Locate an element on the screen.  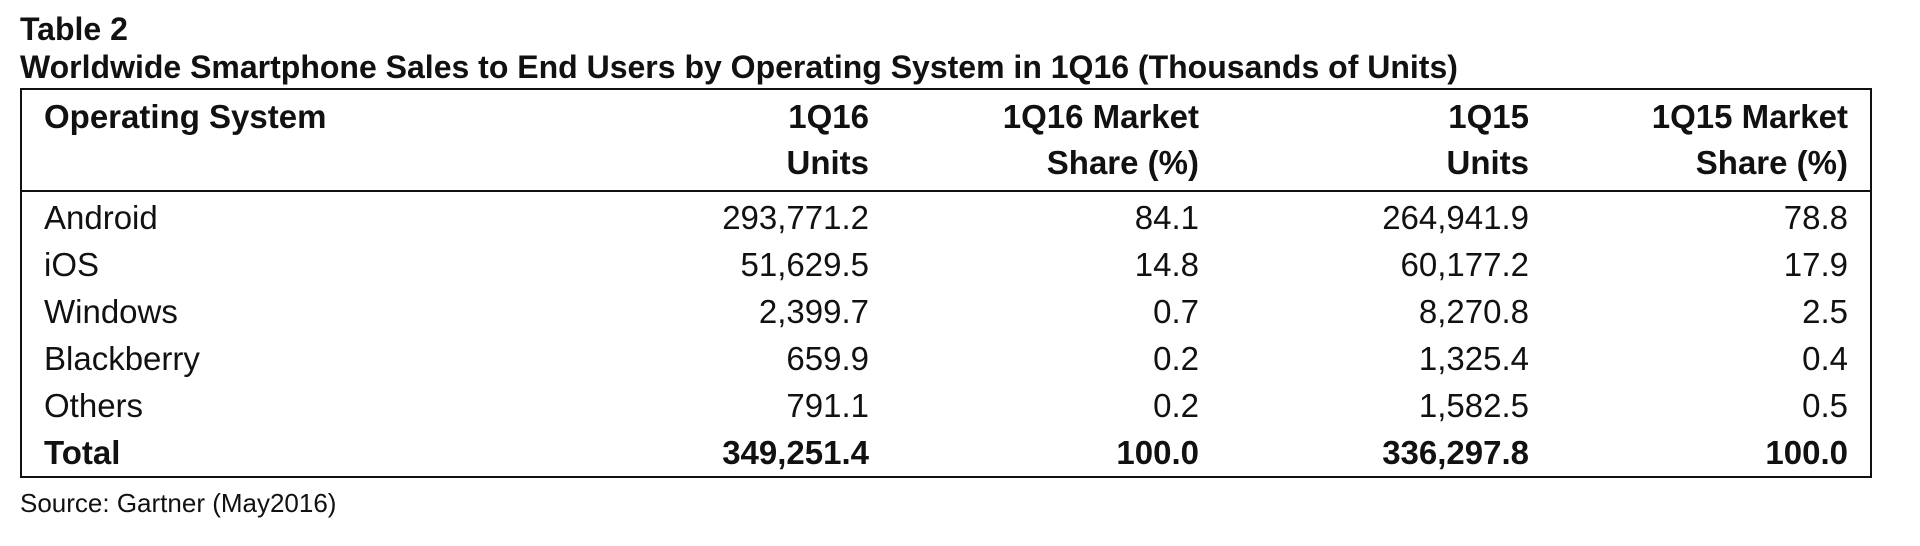
cell-os: iOS is located at coordinates (72, 264).